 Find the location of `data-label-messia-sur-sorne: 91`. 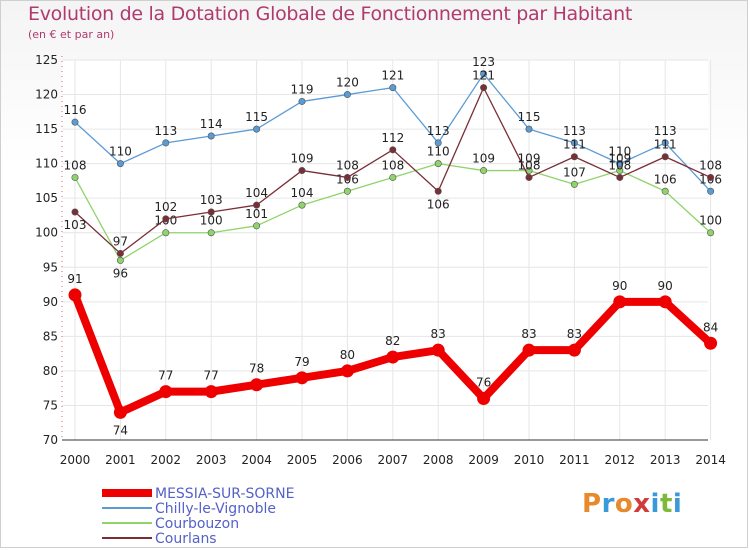

data-label-messia-sur-sorne: 91 is located at coordinates (74, 279).